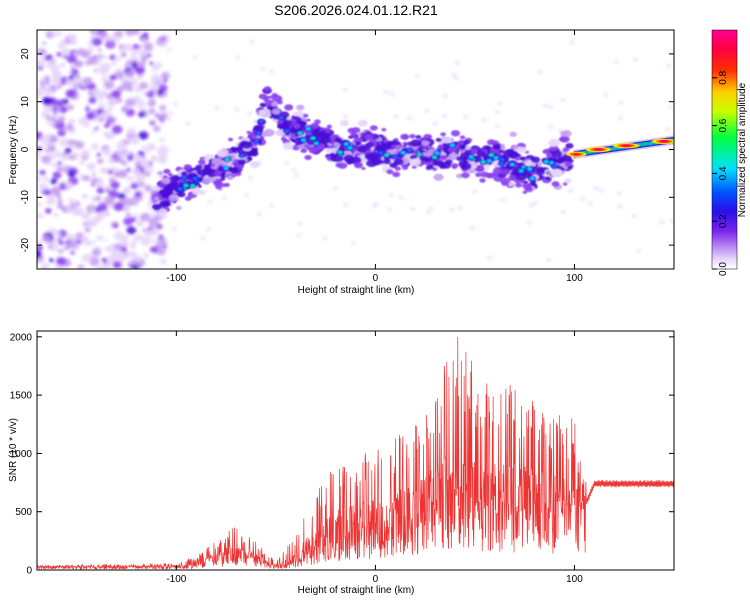  What do you see at coordinates (626, 145) in the screenshot?
I see `tone-peak-core` at bounding box center [626, 145].